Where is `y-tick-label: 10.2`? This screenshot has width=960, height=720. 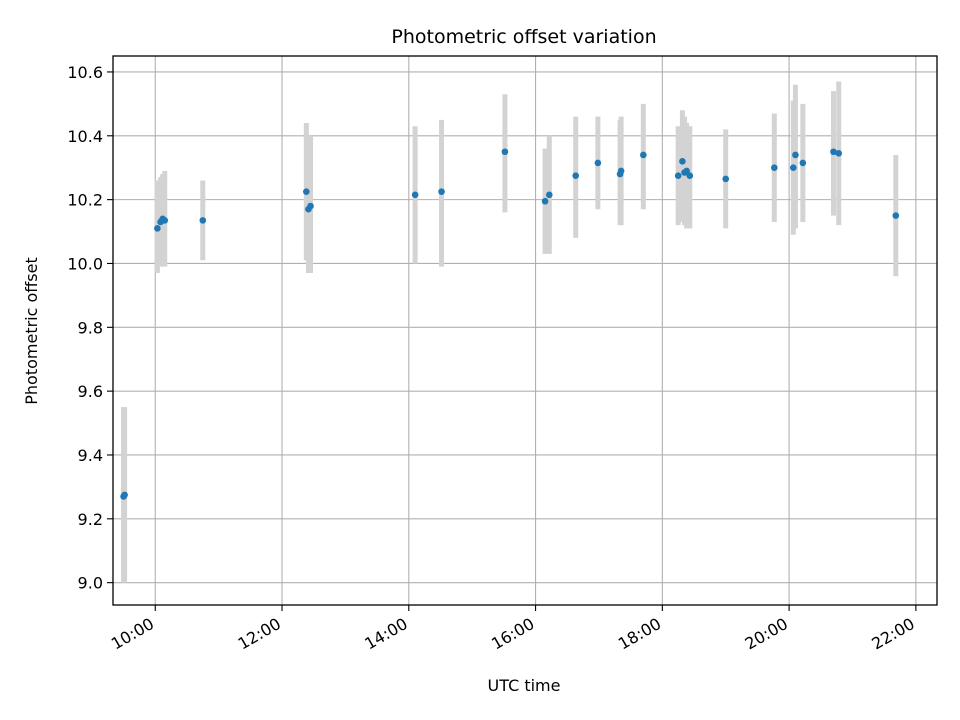 y-tick-label: 10.2 is located at coordinates (85, 200).